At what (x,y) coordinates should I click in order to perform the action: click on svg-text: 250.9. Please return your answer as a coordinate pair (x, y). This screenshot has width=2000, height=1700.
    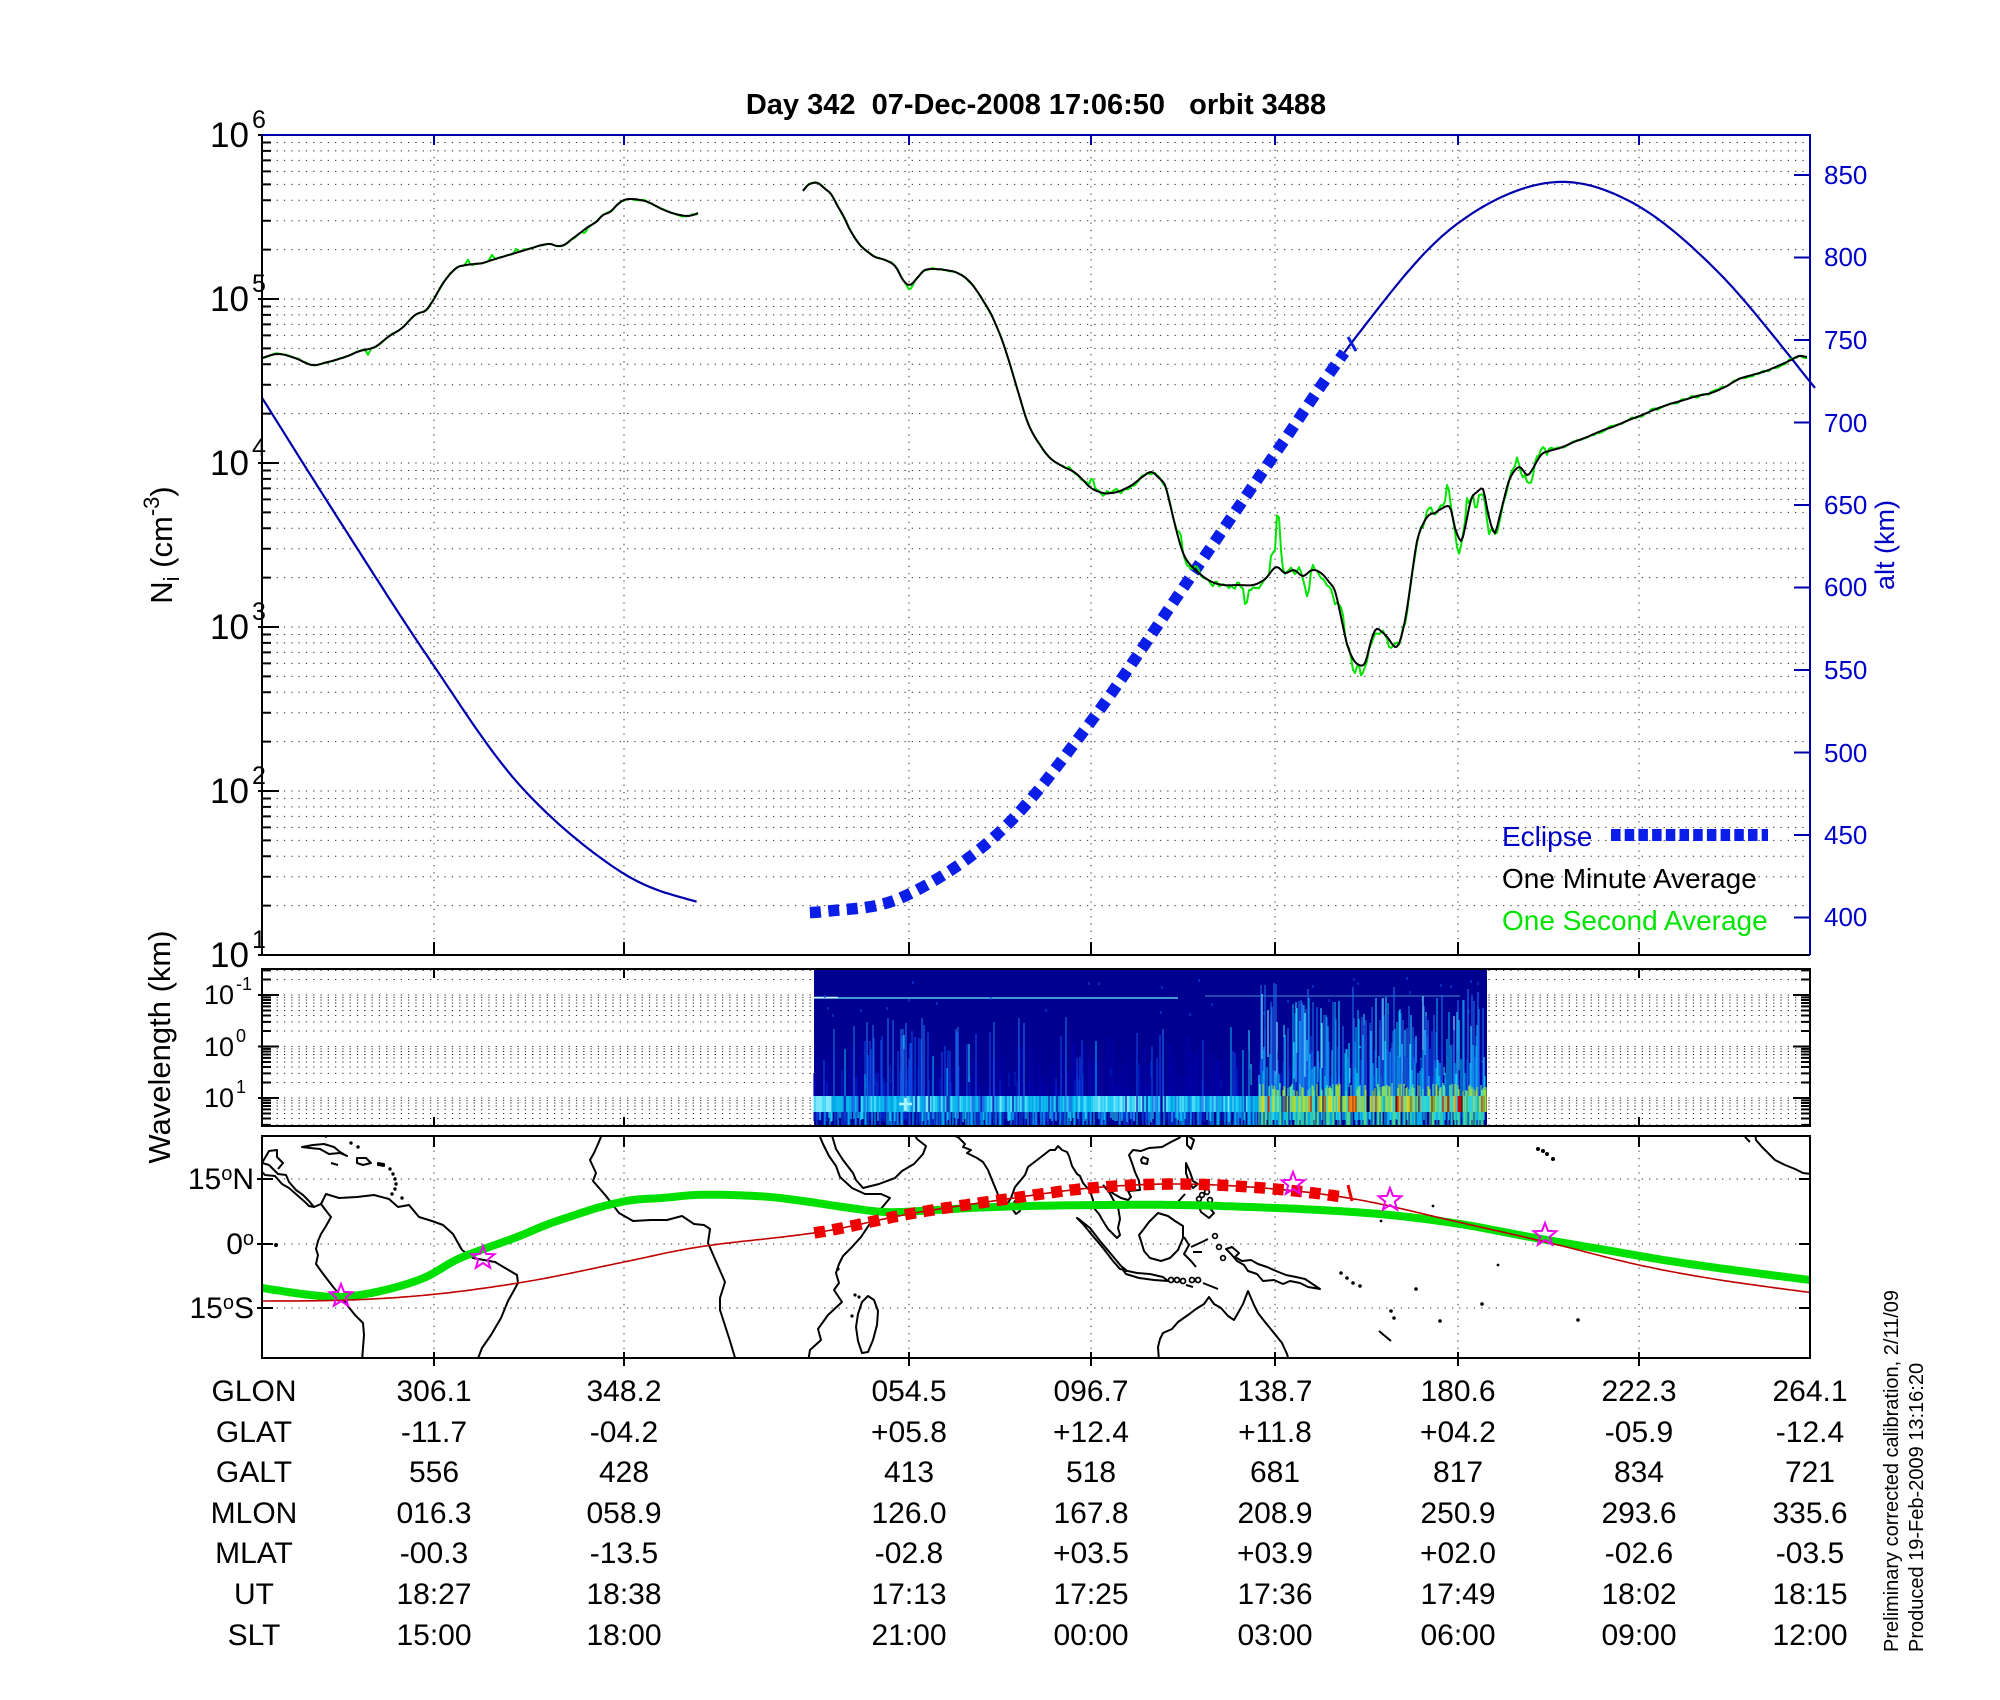
    Looking at the image, I should click on (1457, 1513).